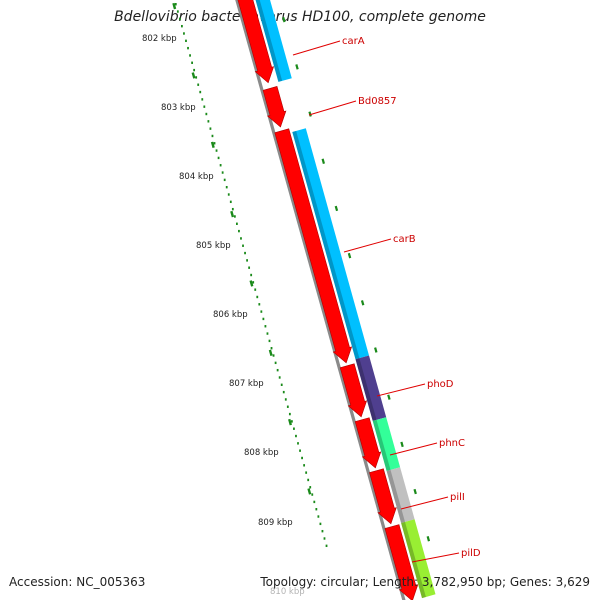 The image size is (600, 600). What do you see at coordinates (230, 315) in the screenshot?
I see `scale-label: 806 kbp` at bounding box center [230, 315].